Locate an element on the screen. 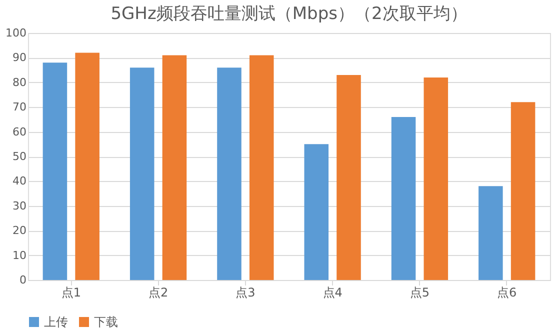 This screenshot has height=333, width=555. chart-title: 5GHz频段吞吐量测试（Mbps）（2次取平均） is located at coordinates (289, 14).